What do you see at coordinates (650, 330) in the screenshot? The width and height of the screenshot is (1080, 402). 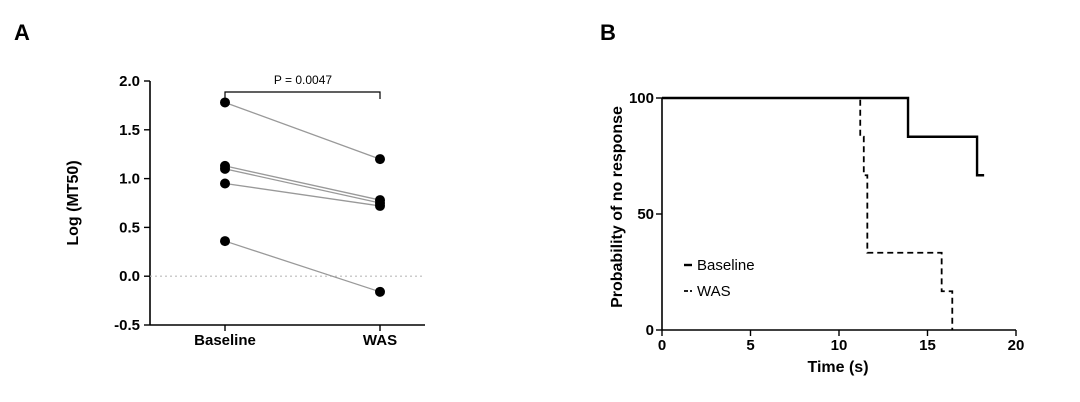 I see `panel-b-y-tick-label: 0` at bounding box center [650, 330].